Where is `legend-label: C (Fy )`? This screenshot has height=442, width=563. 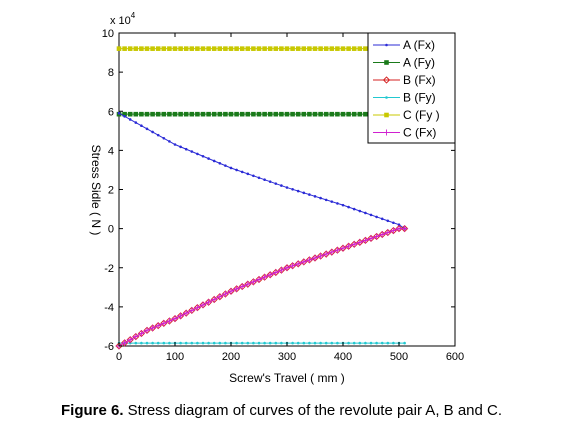
legend-label: C (Fy ) is located at coordinates (421, 115).